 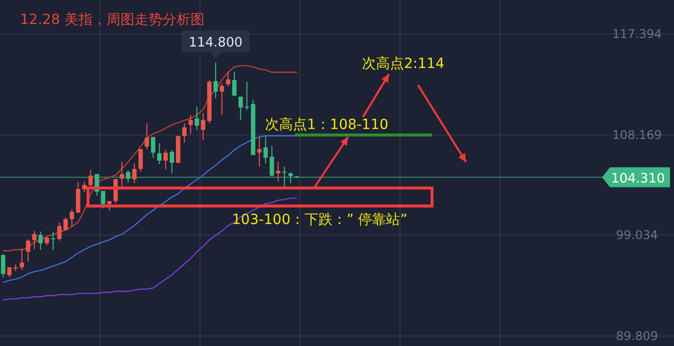 I want to click on y-tick-label: 117.394, so click(x=637, y=34).